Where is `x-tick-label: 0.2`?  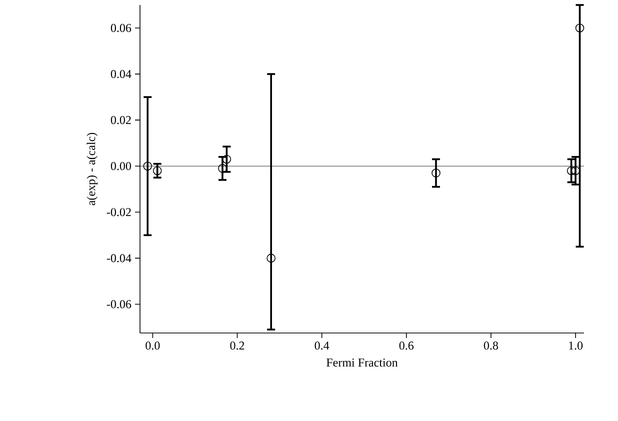 x-tick-label: 0.2 is located at coordinates (237, 346).